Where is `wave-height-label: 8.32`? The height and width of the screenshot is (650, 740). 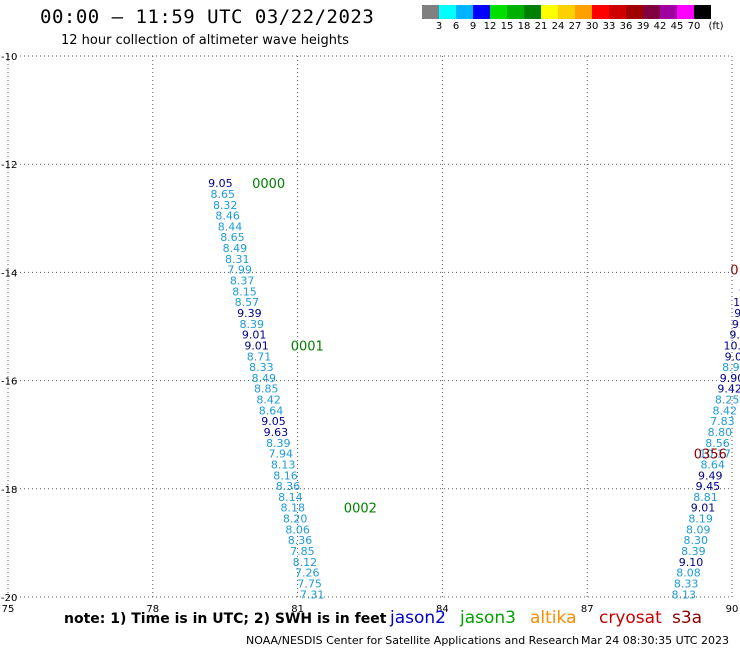 wave-height-label: 8.32 is located at coordinates (225, 205).